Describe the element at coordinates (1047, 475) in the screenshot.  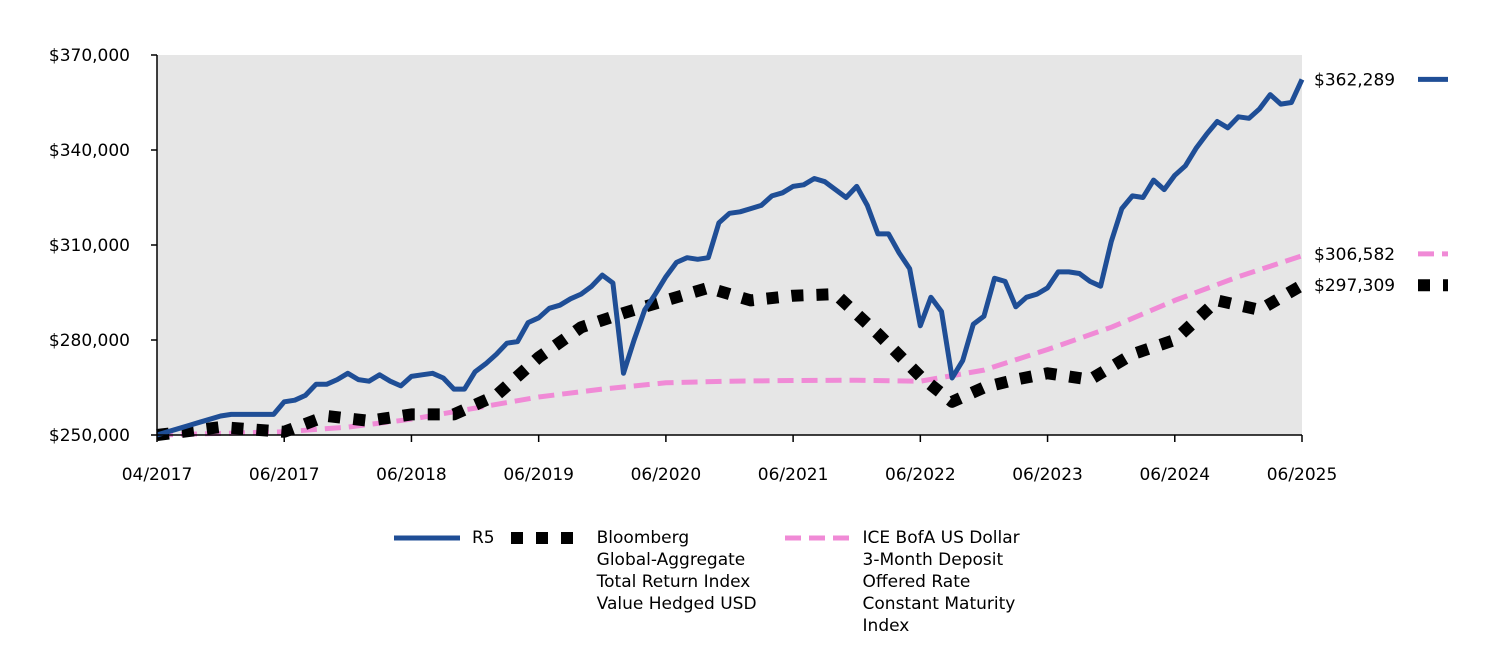
I see `x-tick-label: 06/2023` at that location.